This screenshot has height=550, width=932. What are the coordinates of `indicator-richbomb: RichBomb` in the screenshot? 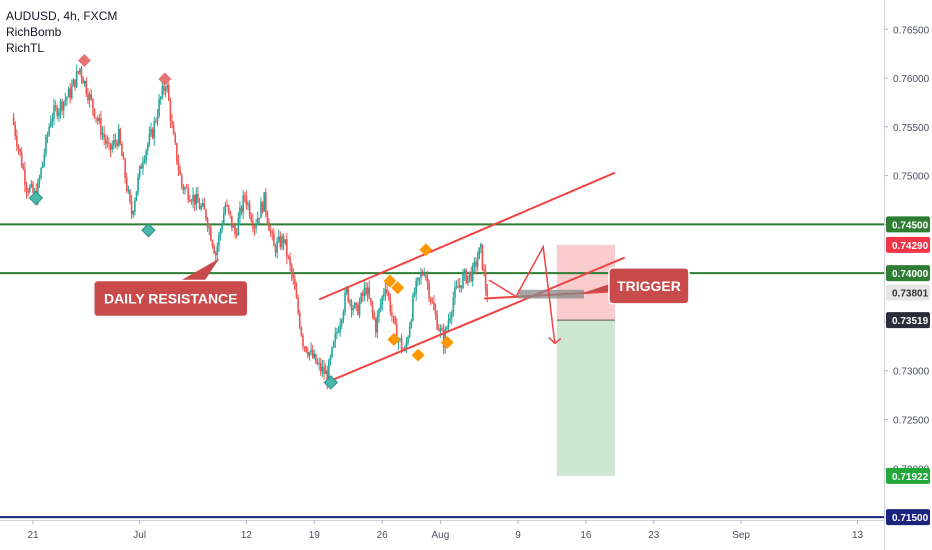 It's located at (34, 32).